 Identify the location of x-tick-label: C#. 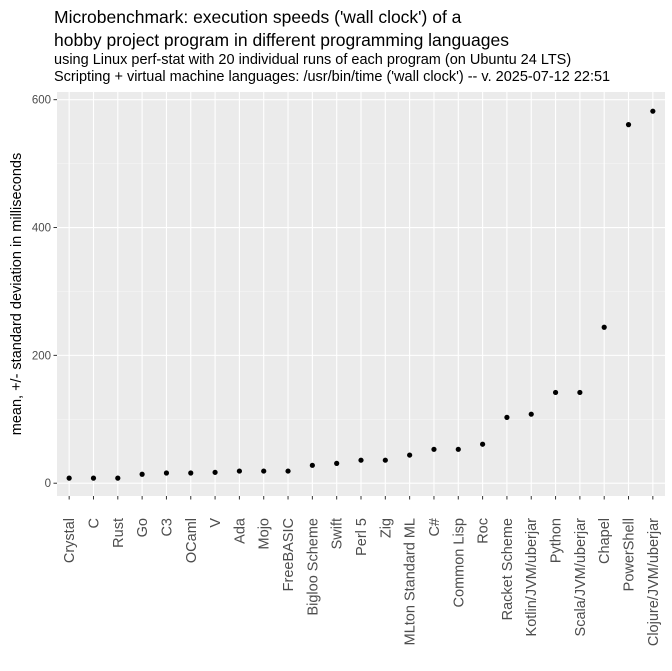
(435, 527).